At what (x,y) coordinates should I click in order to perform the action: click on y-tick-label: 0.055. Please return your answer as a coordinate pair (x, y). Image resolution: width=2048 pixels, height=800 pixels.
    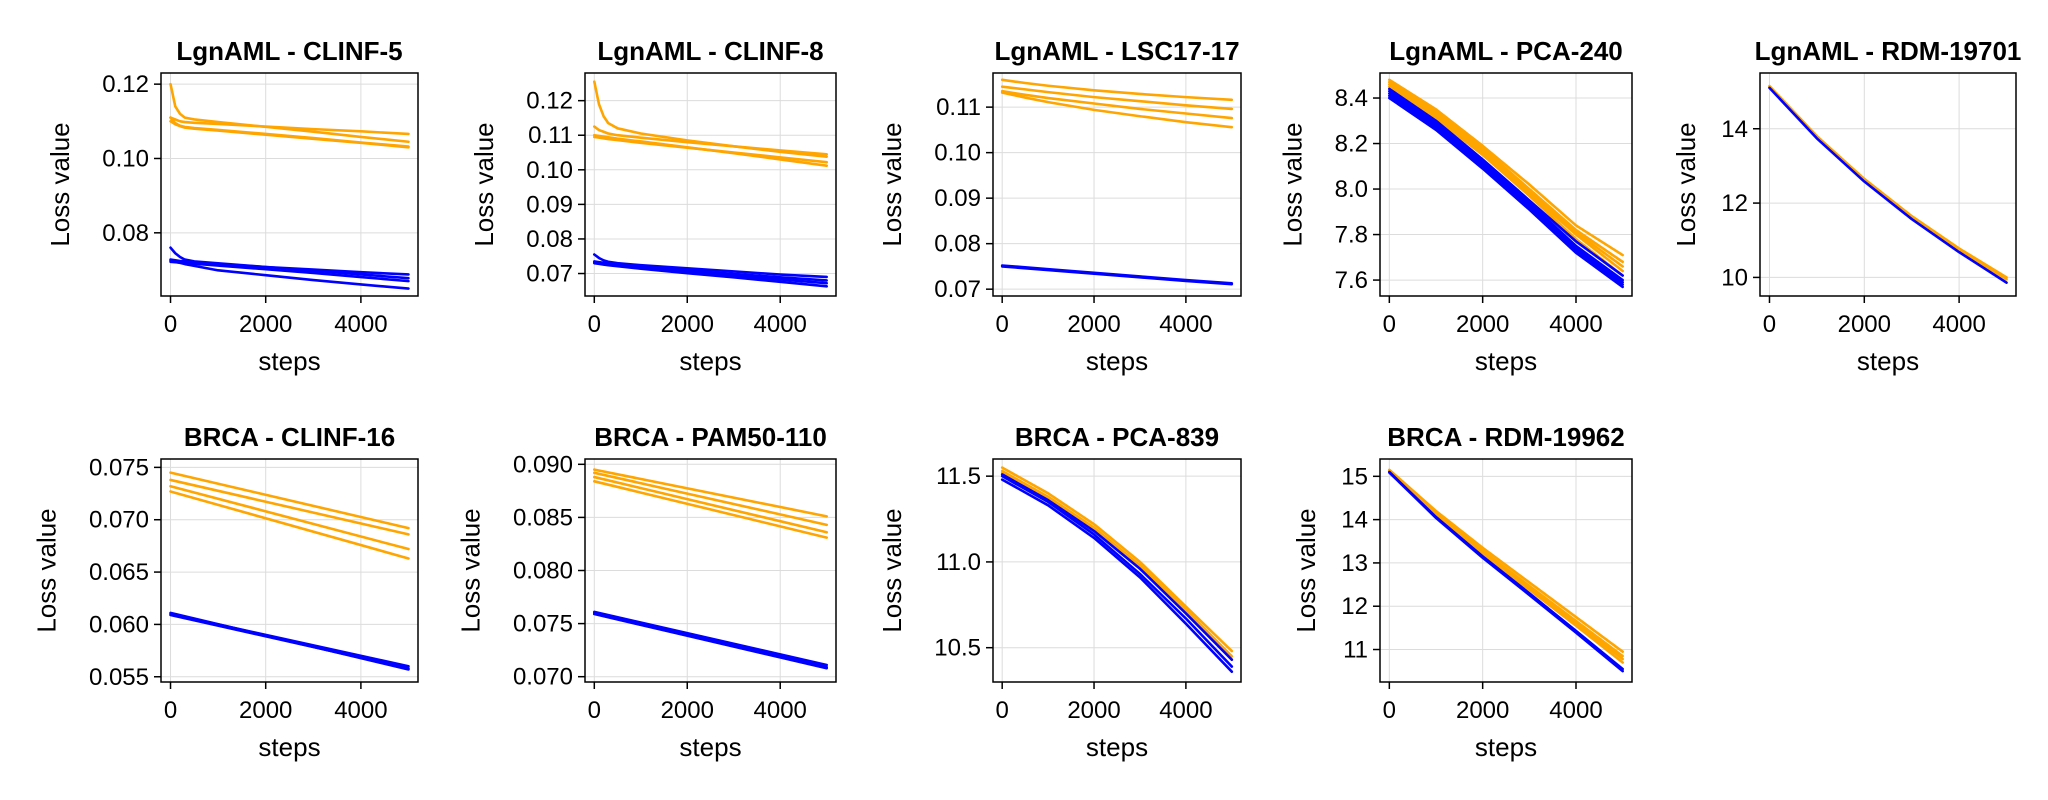
    Looking at the image, I should click on (119, 677).